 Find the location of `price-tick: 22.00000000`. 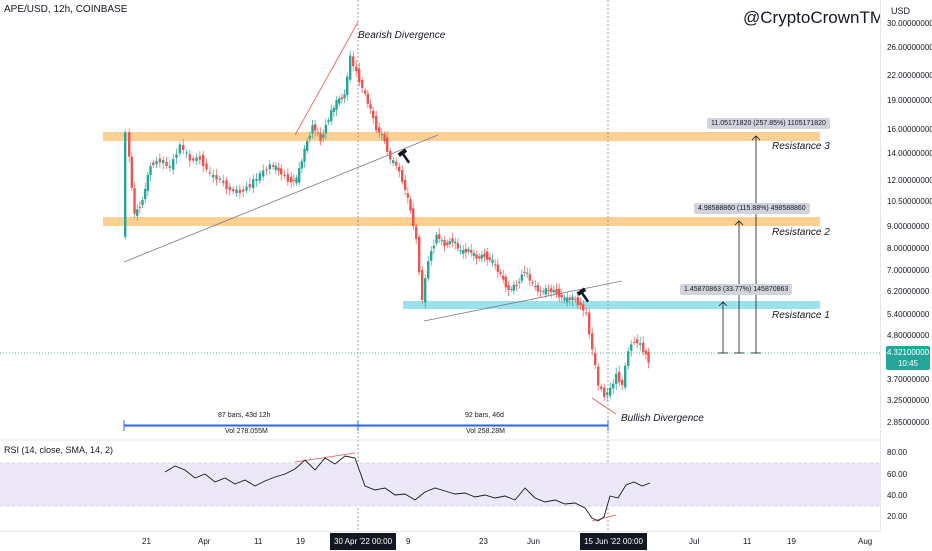

price-tick: 22.00000000 is located at coordinates (909, 75).